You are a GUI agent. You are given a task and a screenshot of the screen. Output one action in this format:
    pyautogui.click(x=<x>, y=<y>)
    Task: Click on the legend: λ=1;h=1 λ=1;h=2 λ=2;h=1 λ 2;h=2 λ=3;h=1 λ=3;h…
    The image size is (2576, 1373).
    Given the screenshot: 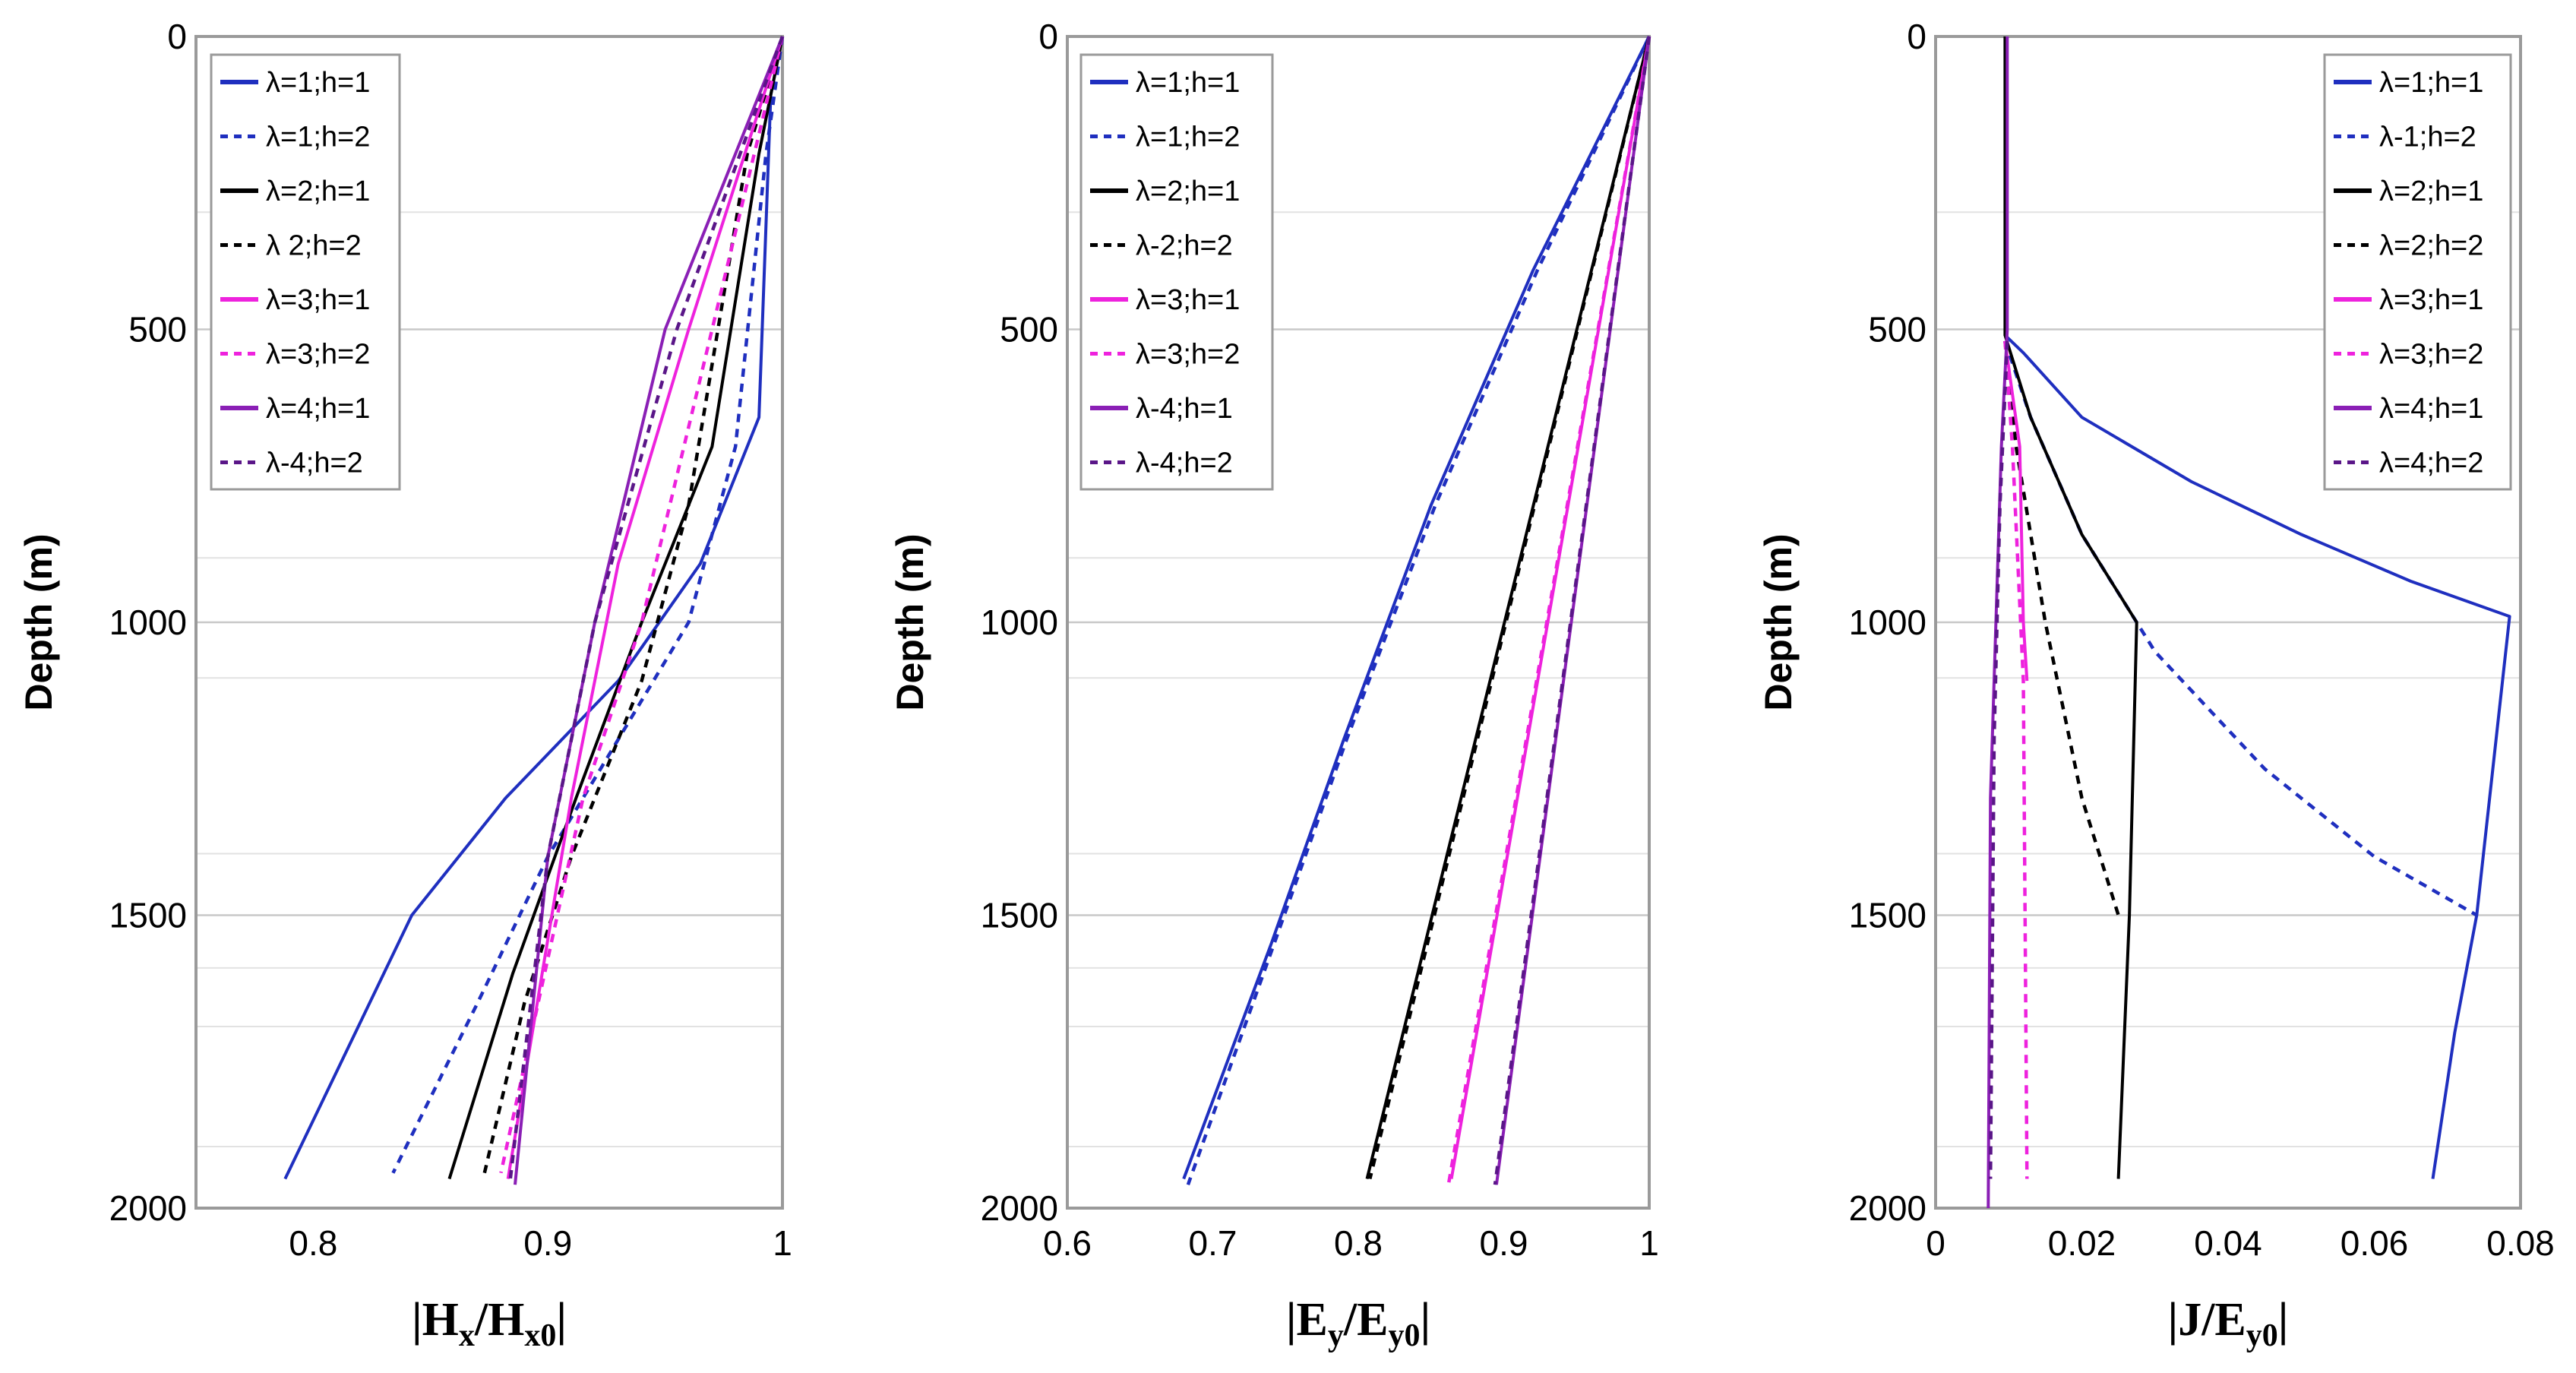 What is the action you would take?
    pyautogui.click(x=305, y=272)
    